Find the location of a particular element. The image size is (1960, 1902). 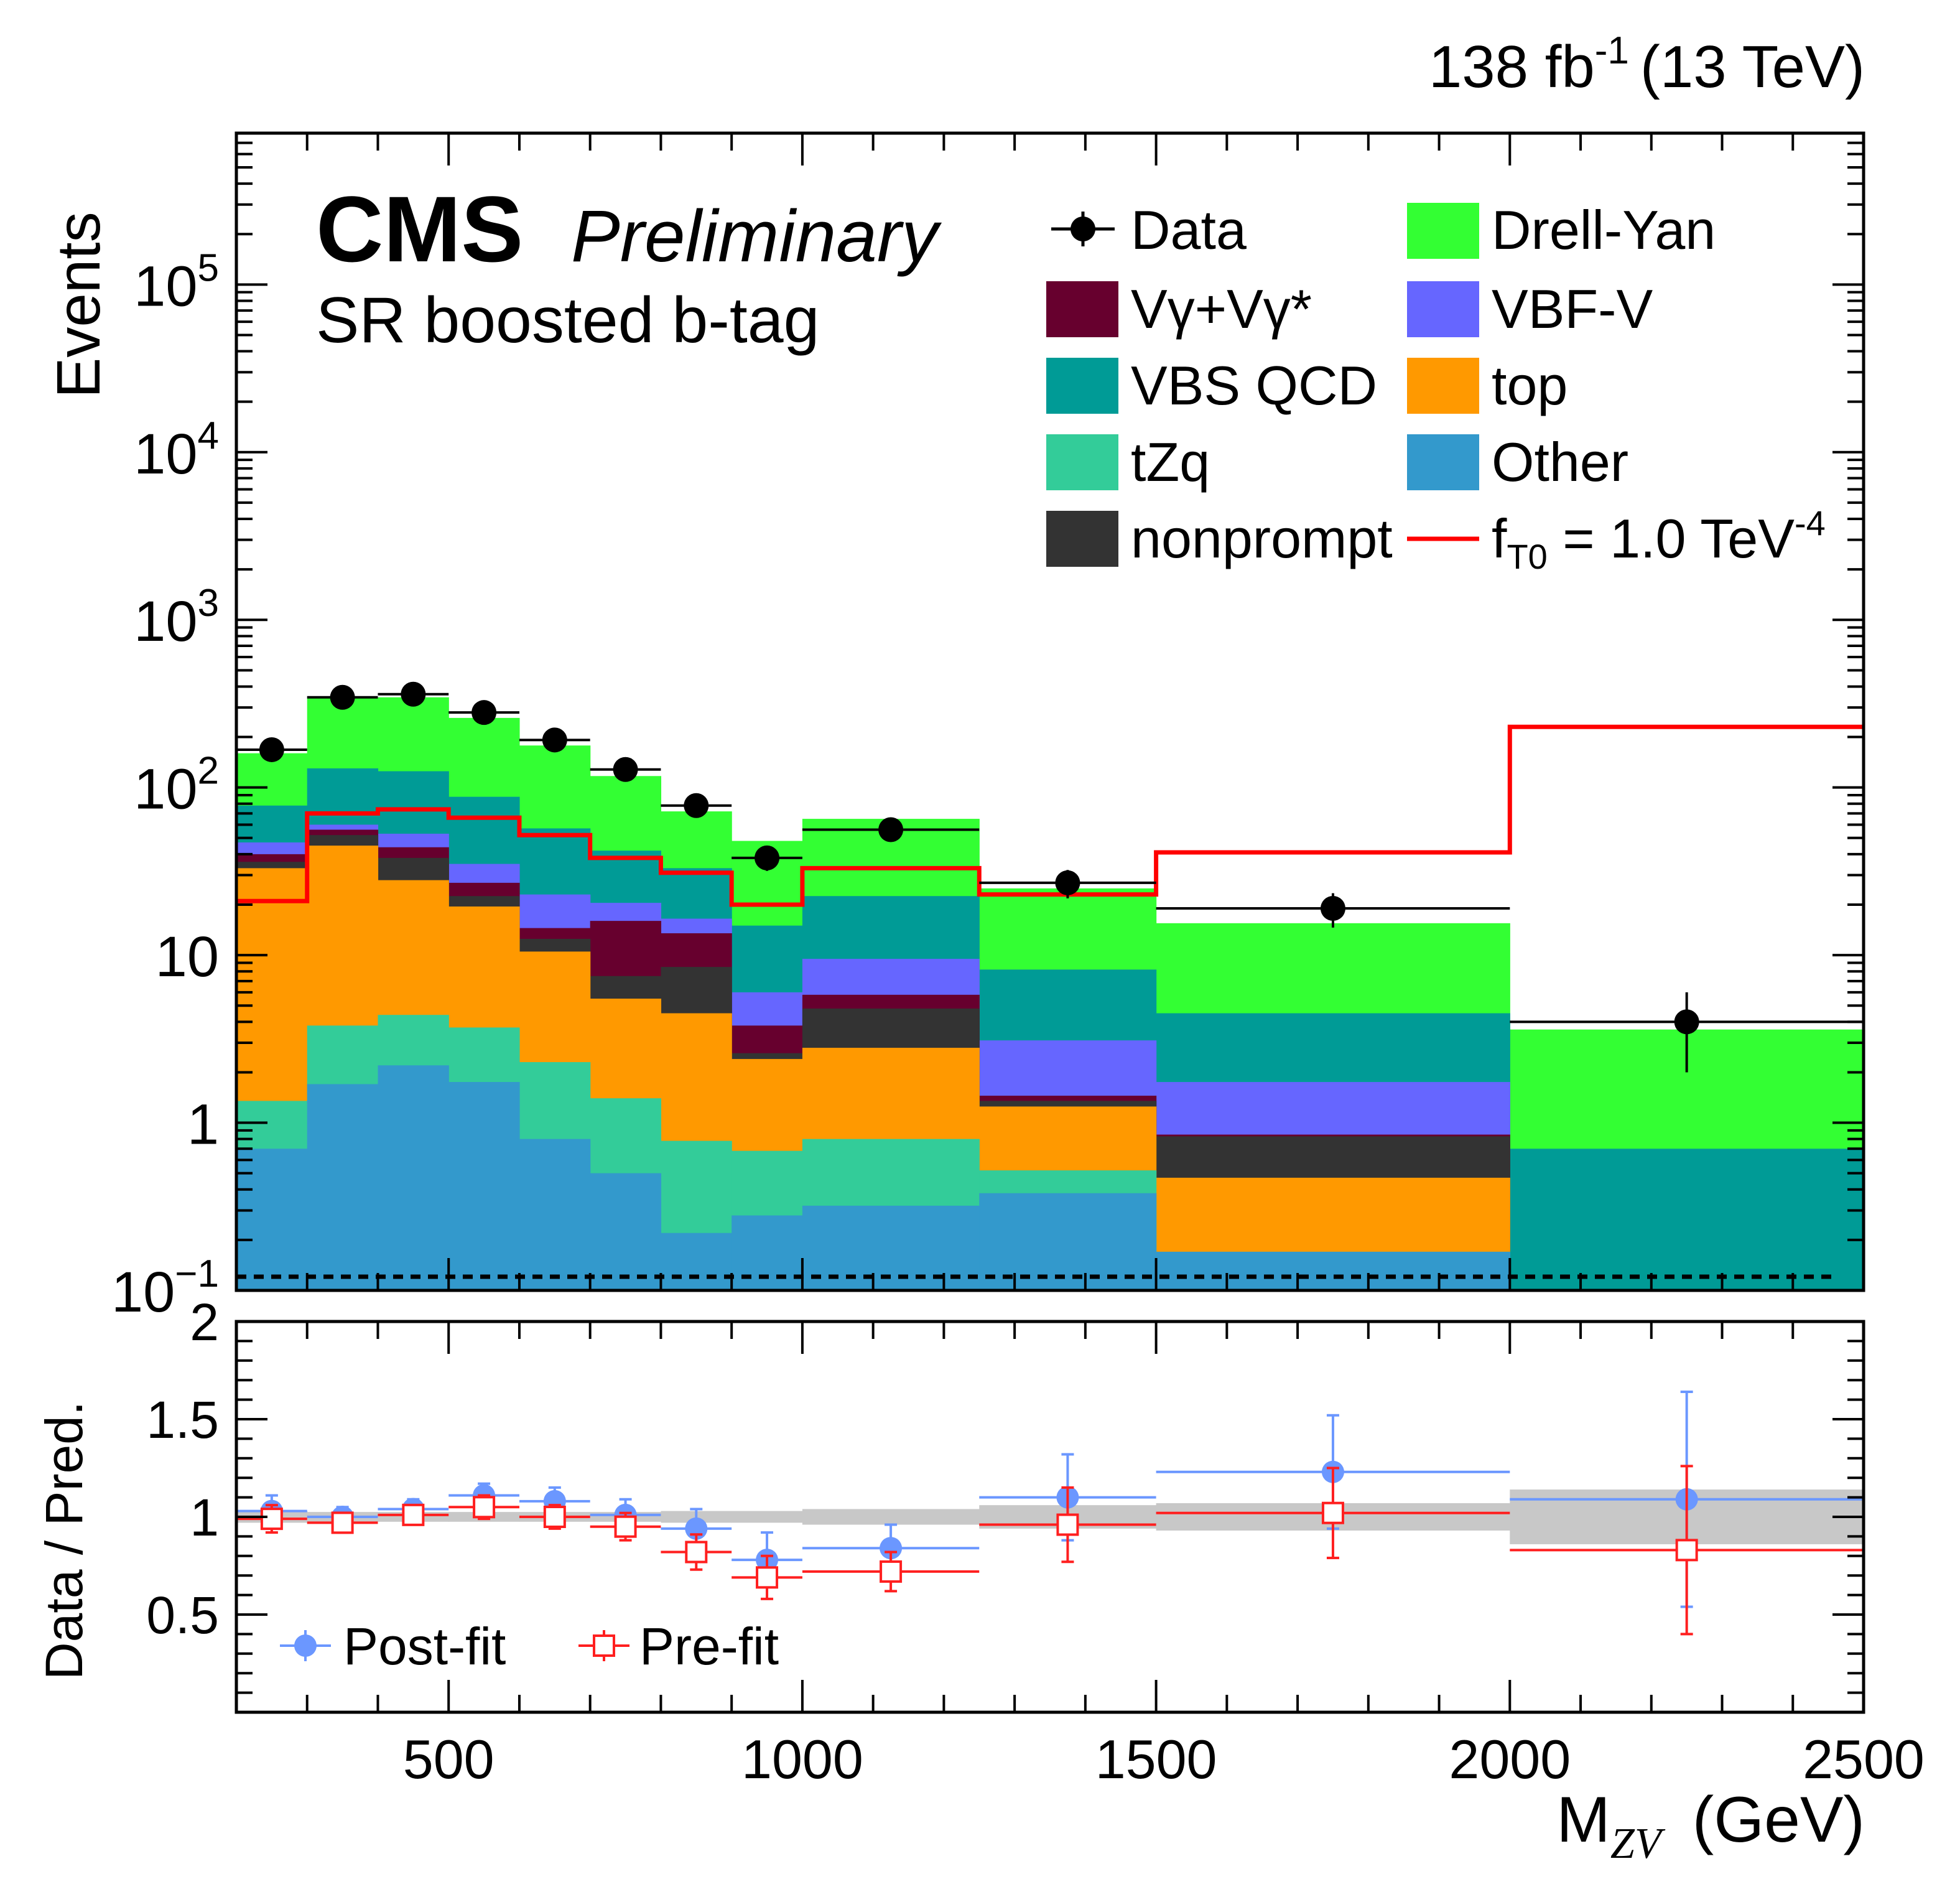

y-tick-label: 10² is located at coordinates (176, 785).